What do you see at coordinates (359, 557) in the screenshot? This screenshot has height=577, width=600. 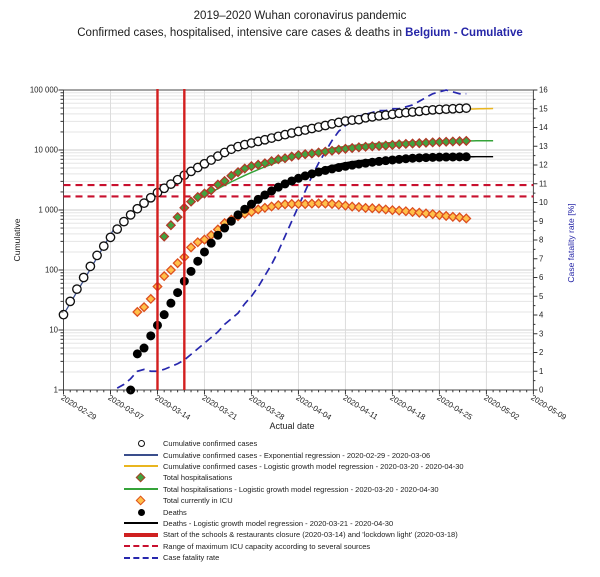 I see `legend-item-case-fatality-rate: Case fatality rate` at bounding box center [359, 557].